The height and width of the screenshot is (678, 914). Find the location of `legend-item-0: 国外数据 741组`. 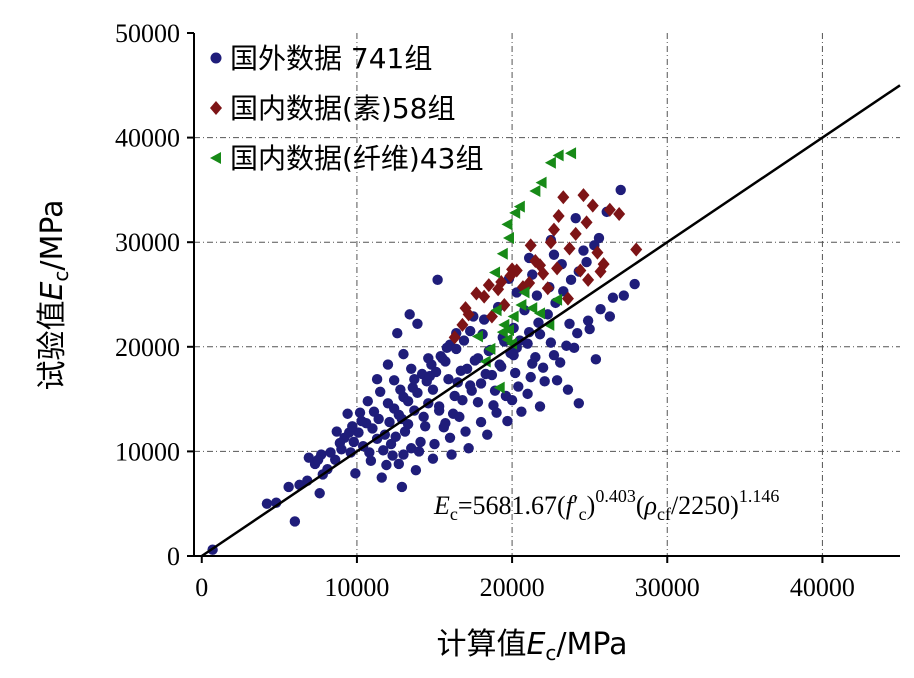

legend-item-0: 国外数据 741组 is located at coordinates (321, 58).